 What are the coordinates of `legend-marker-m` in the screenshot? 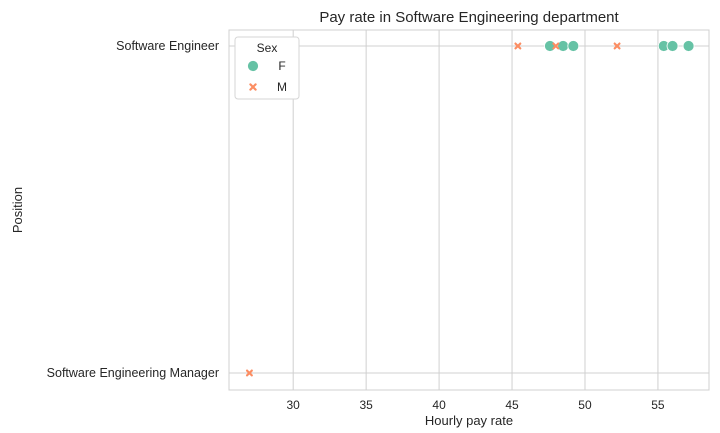 It's located at (253, 87).